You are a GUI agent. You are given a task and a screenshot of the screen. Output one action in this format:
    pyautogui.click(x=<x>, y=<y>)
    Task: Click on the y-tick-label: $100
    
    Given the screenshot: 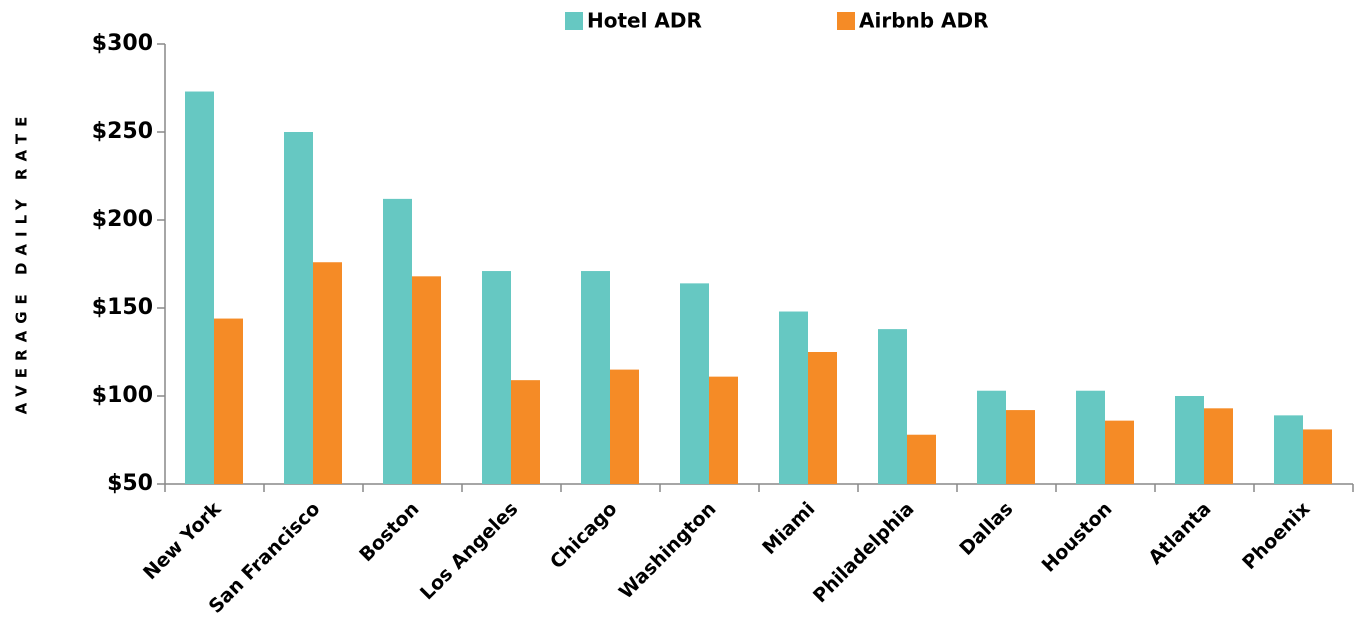 What is the action you would take?
    pyautogui.click(x=122, y=395)
    